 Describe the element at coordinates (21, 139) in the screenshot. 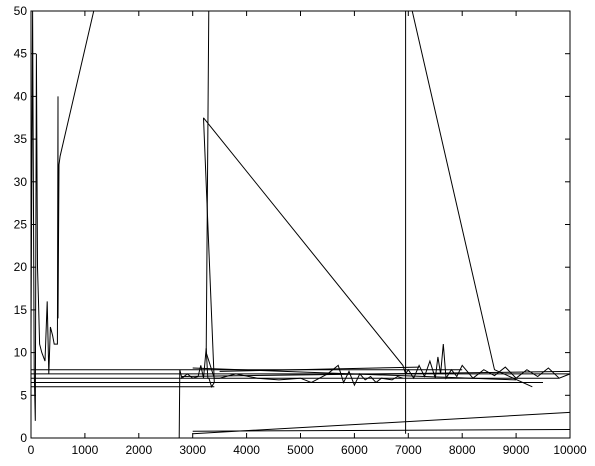

I see `y-tick-label: 35` at that location.